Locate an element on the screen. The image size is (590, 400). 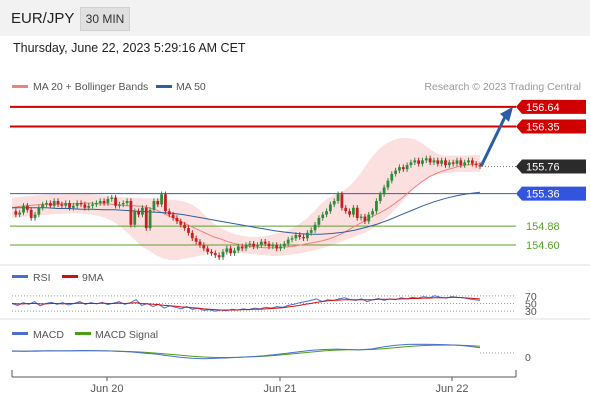
legend-label: 9MA is located at coordinates (93, 278).